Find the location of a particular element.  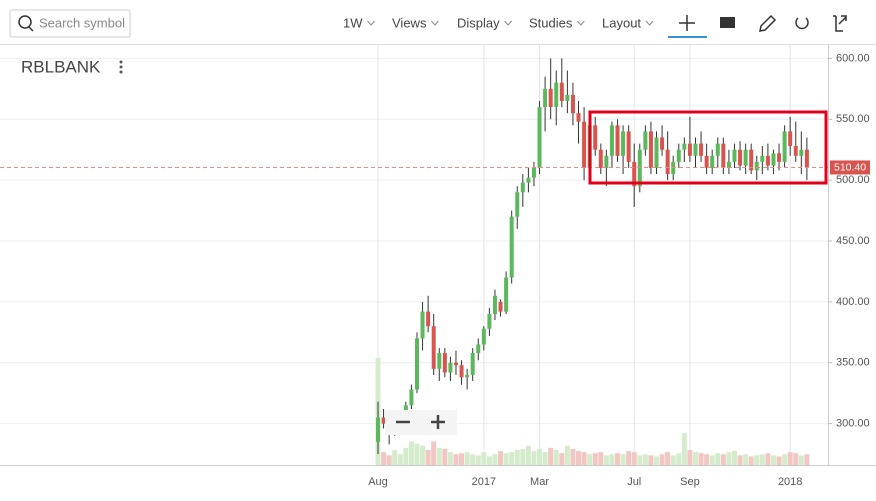

x-tick-label: Aug is located at coordinates (378, 482).